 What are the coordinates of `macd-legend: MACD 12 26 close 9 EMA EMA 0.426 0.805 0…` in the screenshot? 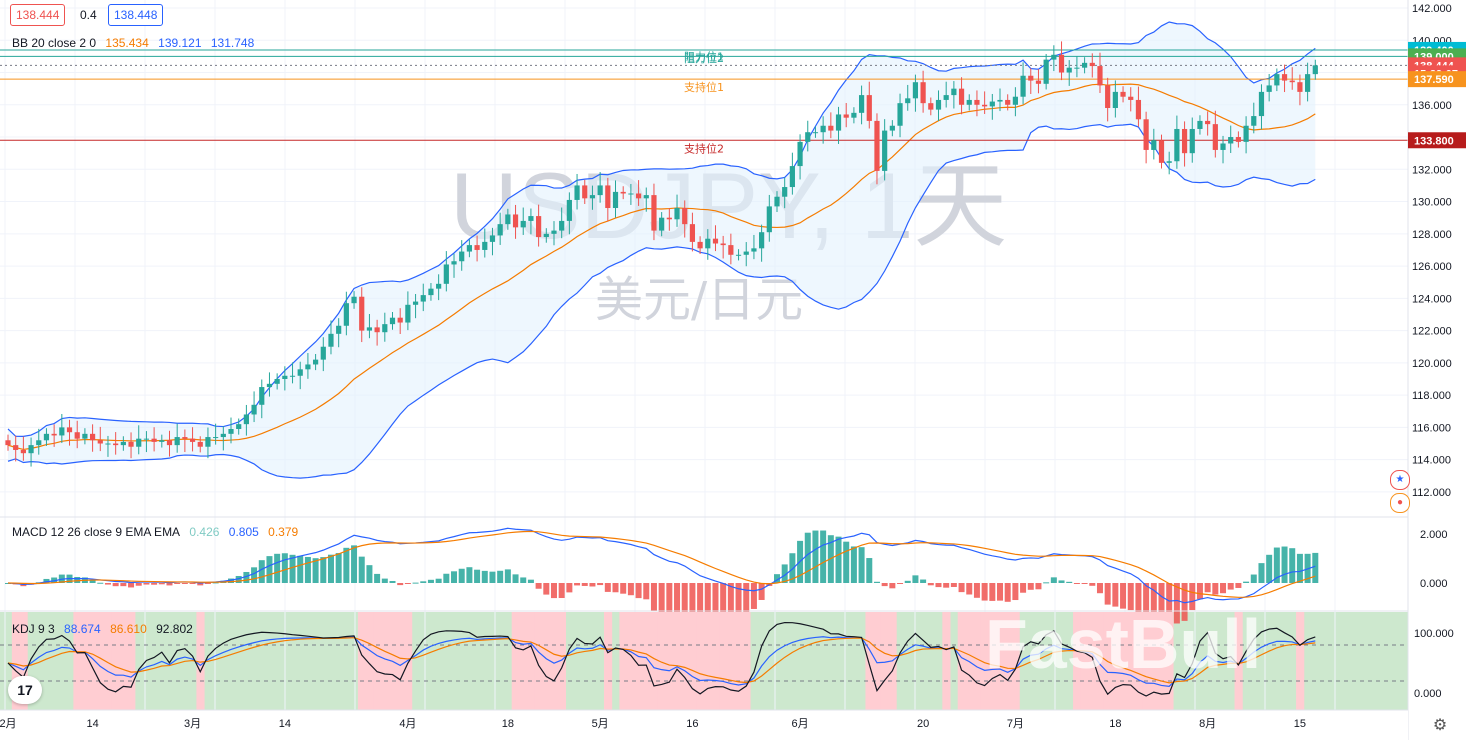 It's located at (158, 532).